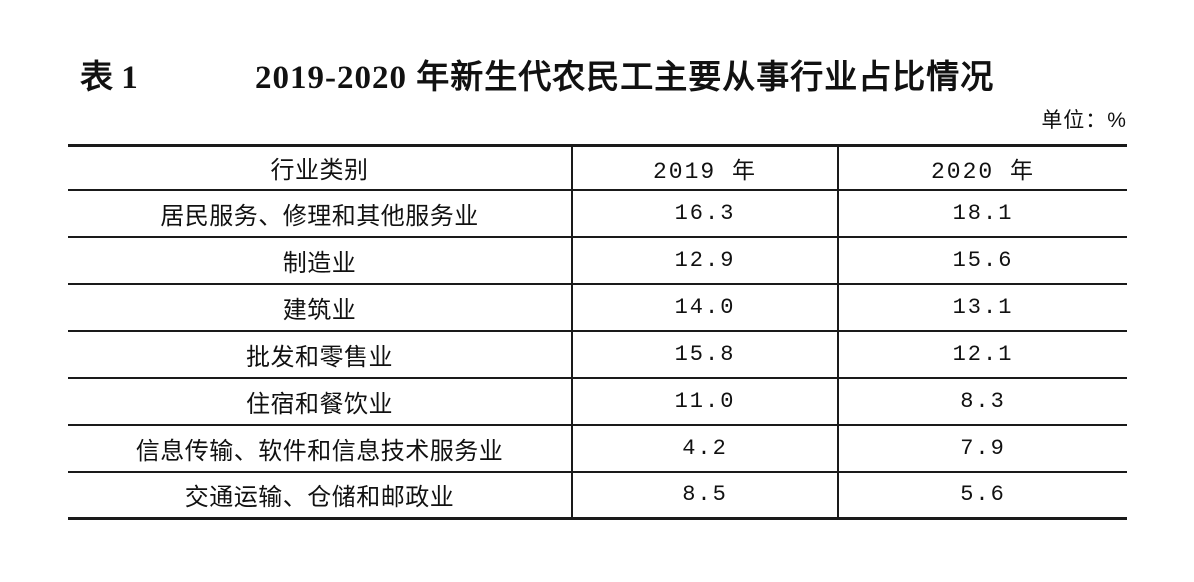  I want to click on table-row: 交通运输、仓储和邮政业 8.5 5.6, so click(597, 495).